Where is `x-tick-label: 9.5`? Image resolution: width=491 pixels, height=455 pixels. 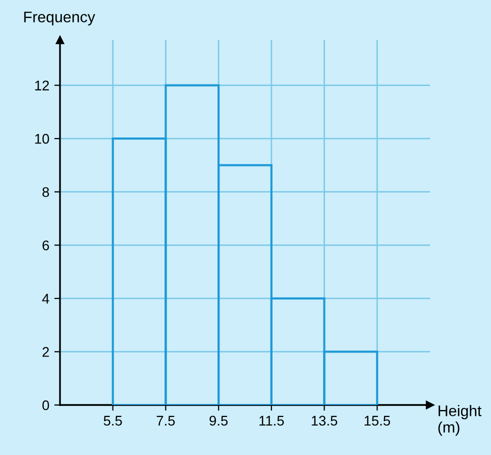
x-tick-label: 9.5 is located at coordinates (219, 421).